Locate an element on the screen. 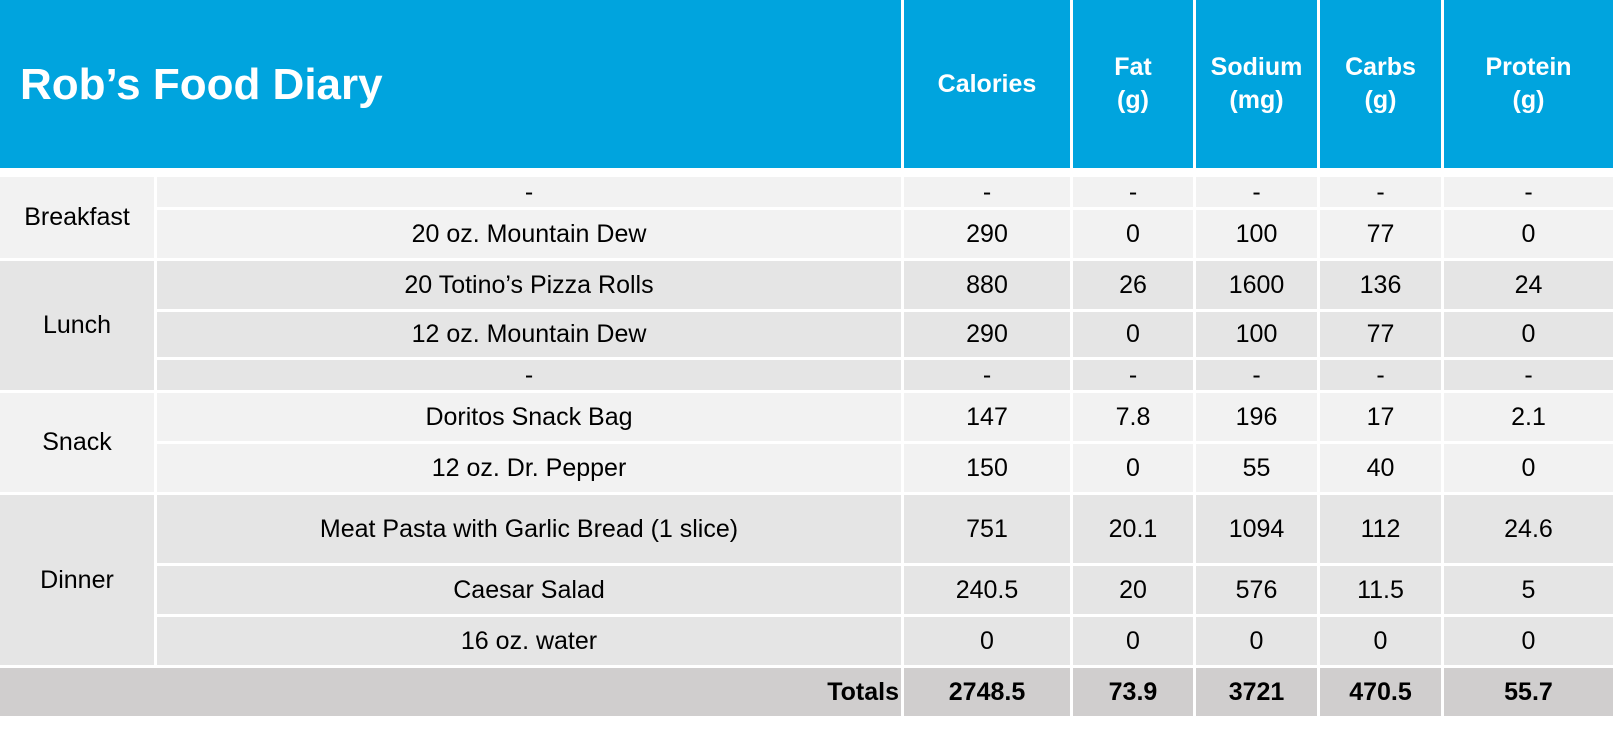 The height and width of the screenshot is (744, 1613). col-header-carbs: Carbs (g) is located at coordinates (1382, 85).